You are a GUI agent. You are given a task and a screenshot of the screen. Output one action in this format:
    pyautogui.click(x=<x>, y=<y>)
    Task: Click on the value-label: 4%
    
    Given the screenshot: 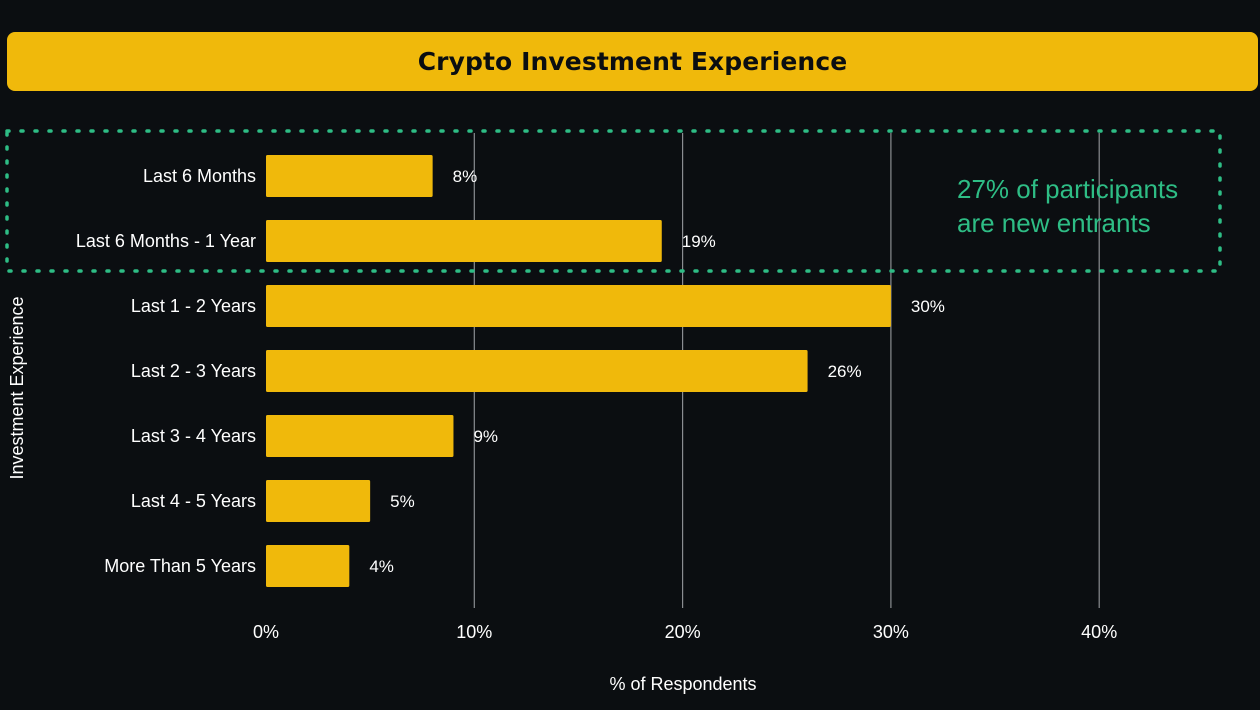 What is the action you would take?
    pyautogui.click(x=381, y=566)
    